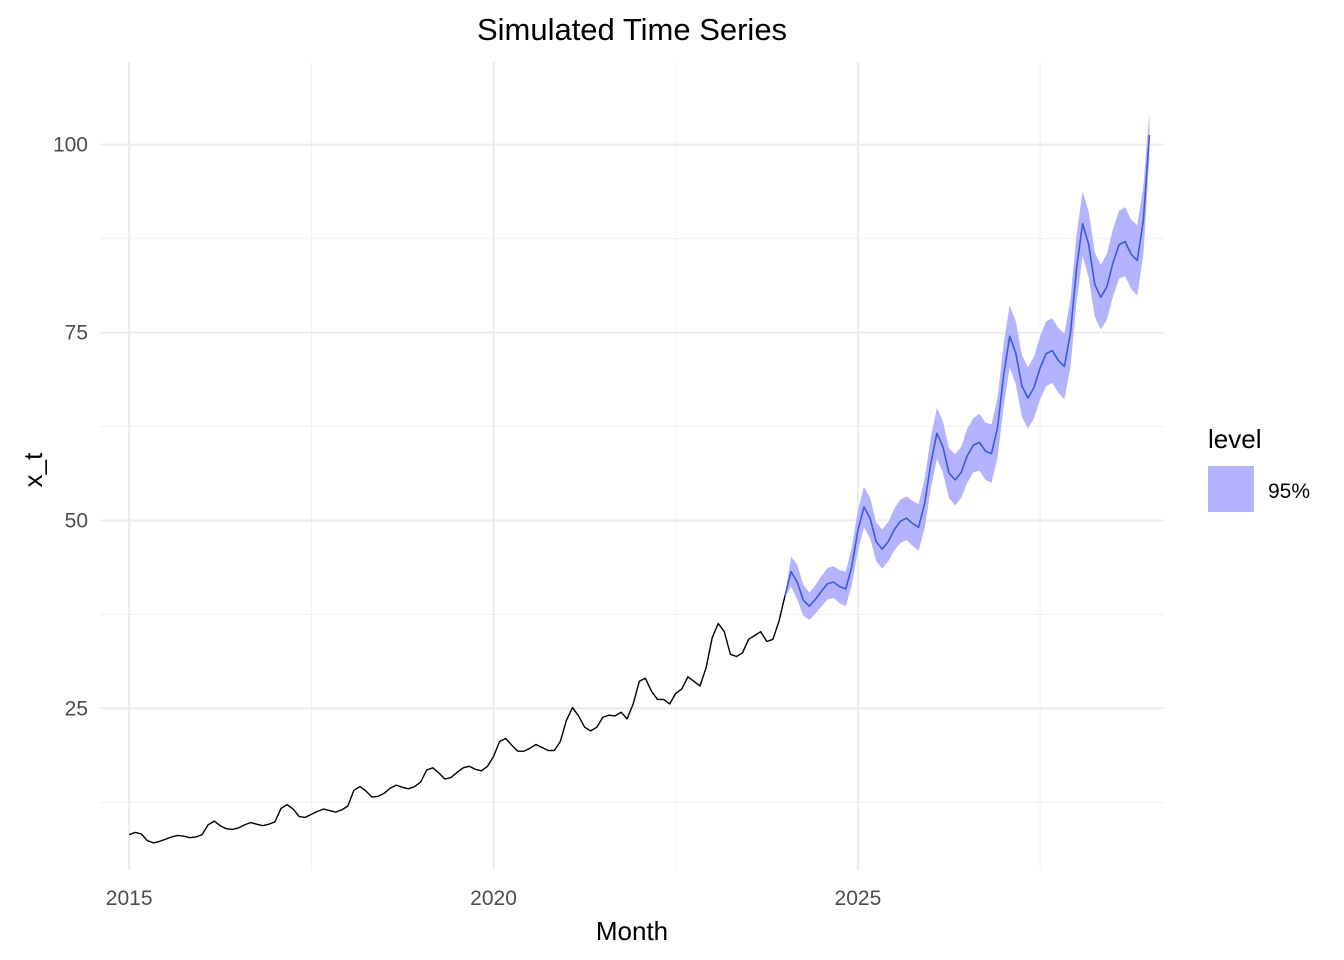 The width and height of the screenshot is (1344, 960). I want to click on x-tick-label: 2015, so click(129, 898).